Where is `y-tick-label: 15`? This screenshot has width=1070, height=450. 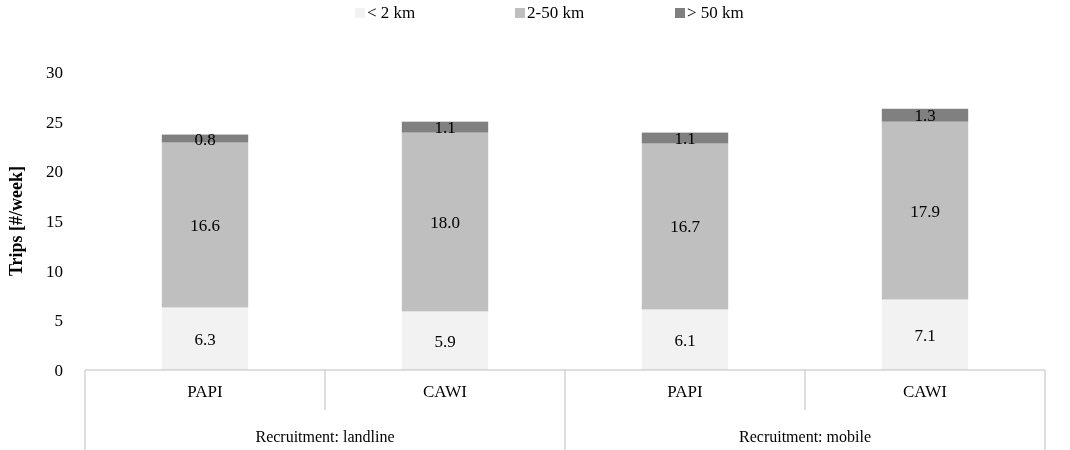 y-tick-label: 15 is located at coordinates (54, 221).